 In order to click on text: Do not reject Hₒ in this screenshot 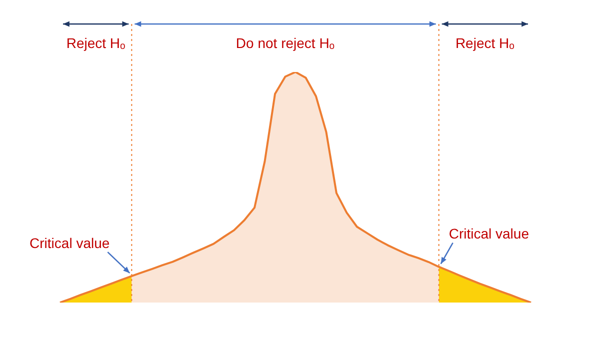, I will do `click(285, 42)`.